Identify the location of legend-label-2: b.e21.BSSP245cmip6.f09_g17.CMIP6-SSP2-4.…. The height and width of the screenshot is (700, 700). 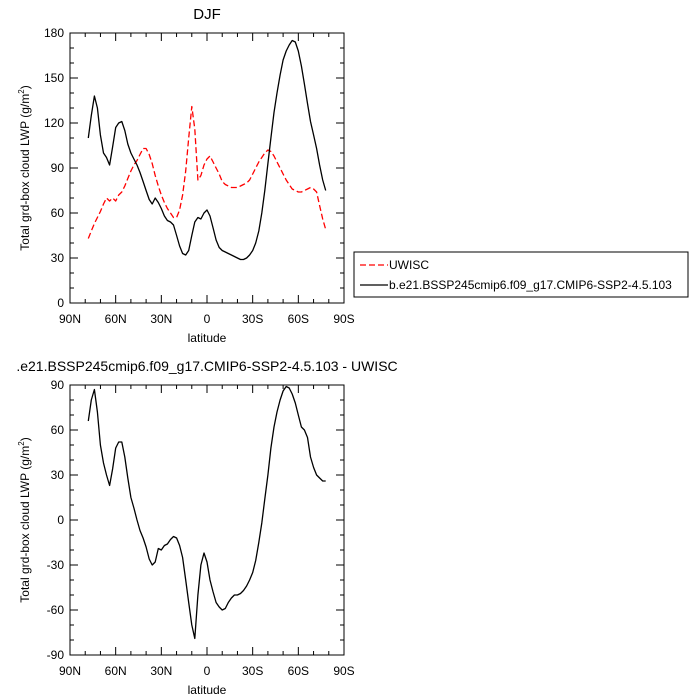
(530, 285).